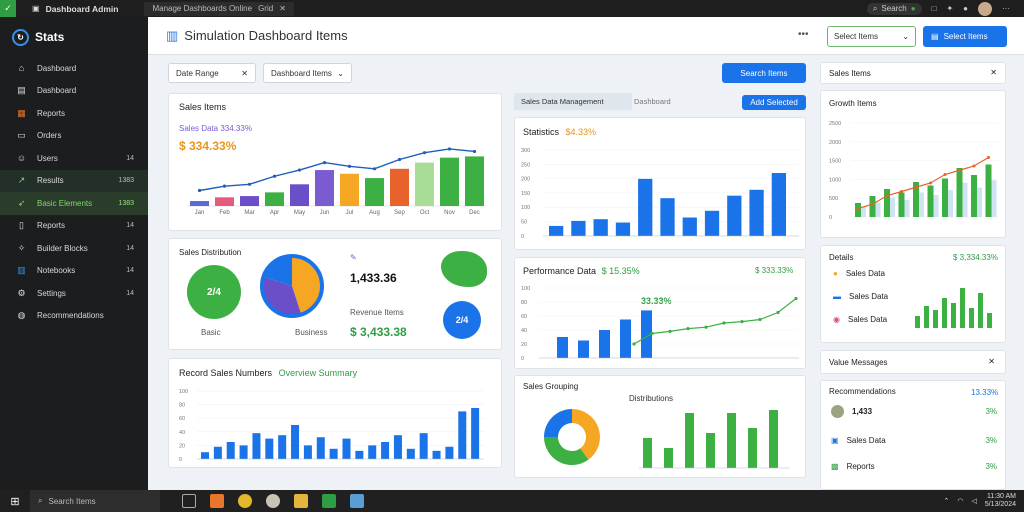 This screenshot has height=512, width=1024. I want to click on x-tick-label: Feb, so click(224, 213).